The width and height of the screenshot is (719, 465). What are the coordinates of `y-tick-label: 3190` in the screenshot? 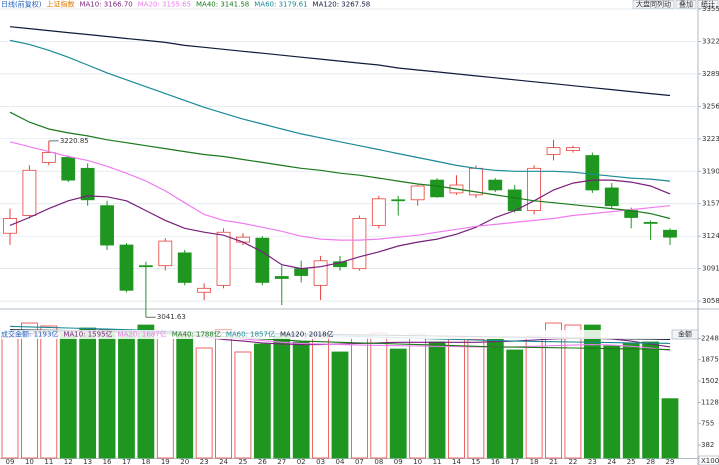 It's located at (710, 171).